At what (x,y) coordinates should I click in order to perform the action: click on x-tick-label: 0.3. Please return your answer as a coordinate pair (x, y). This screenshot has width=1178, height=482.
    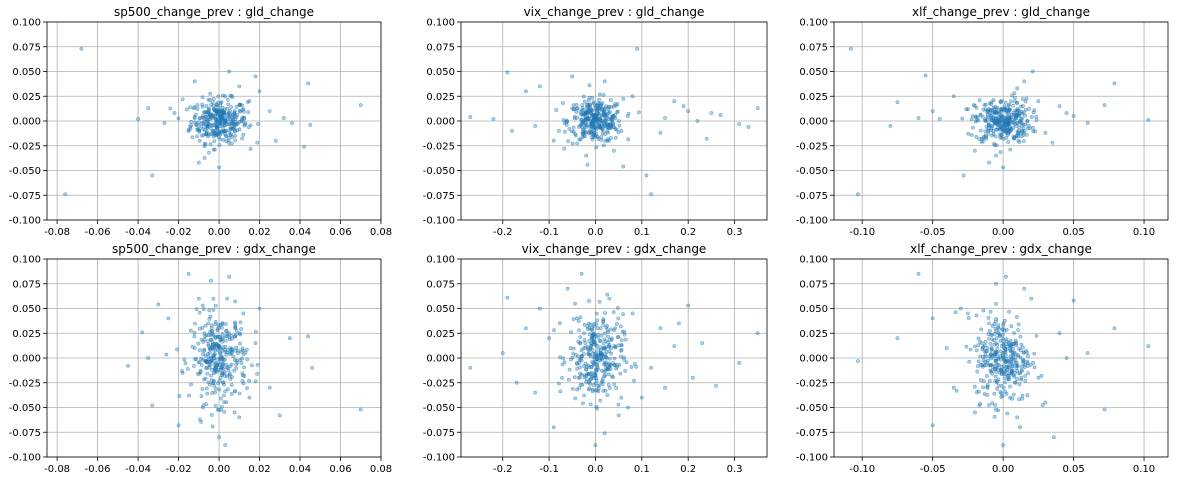
    Looking at the image, I should click on (735, 232).